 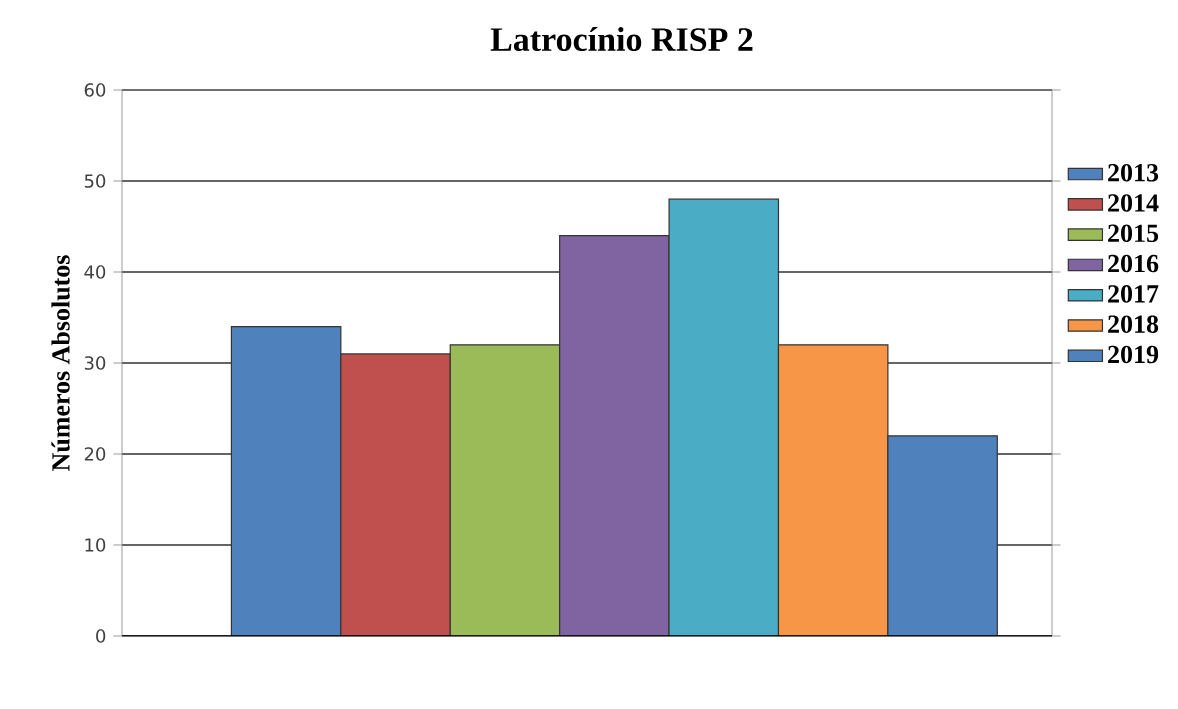 What do you see at coordinates (1133, 354) in the screenshot?
I see `legend-label: 2019` at bounding box center [1133, 354].